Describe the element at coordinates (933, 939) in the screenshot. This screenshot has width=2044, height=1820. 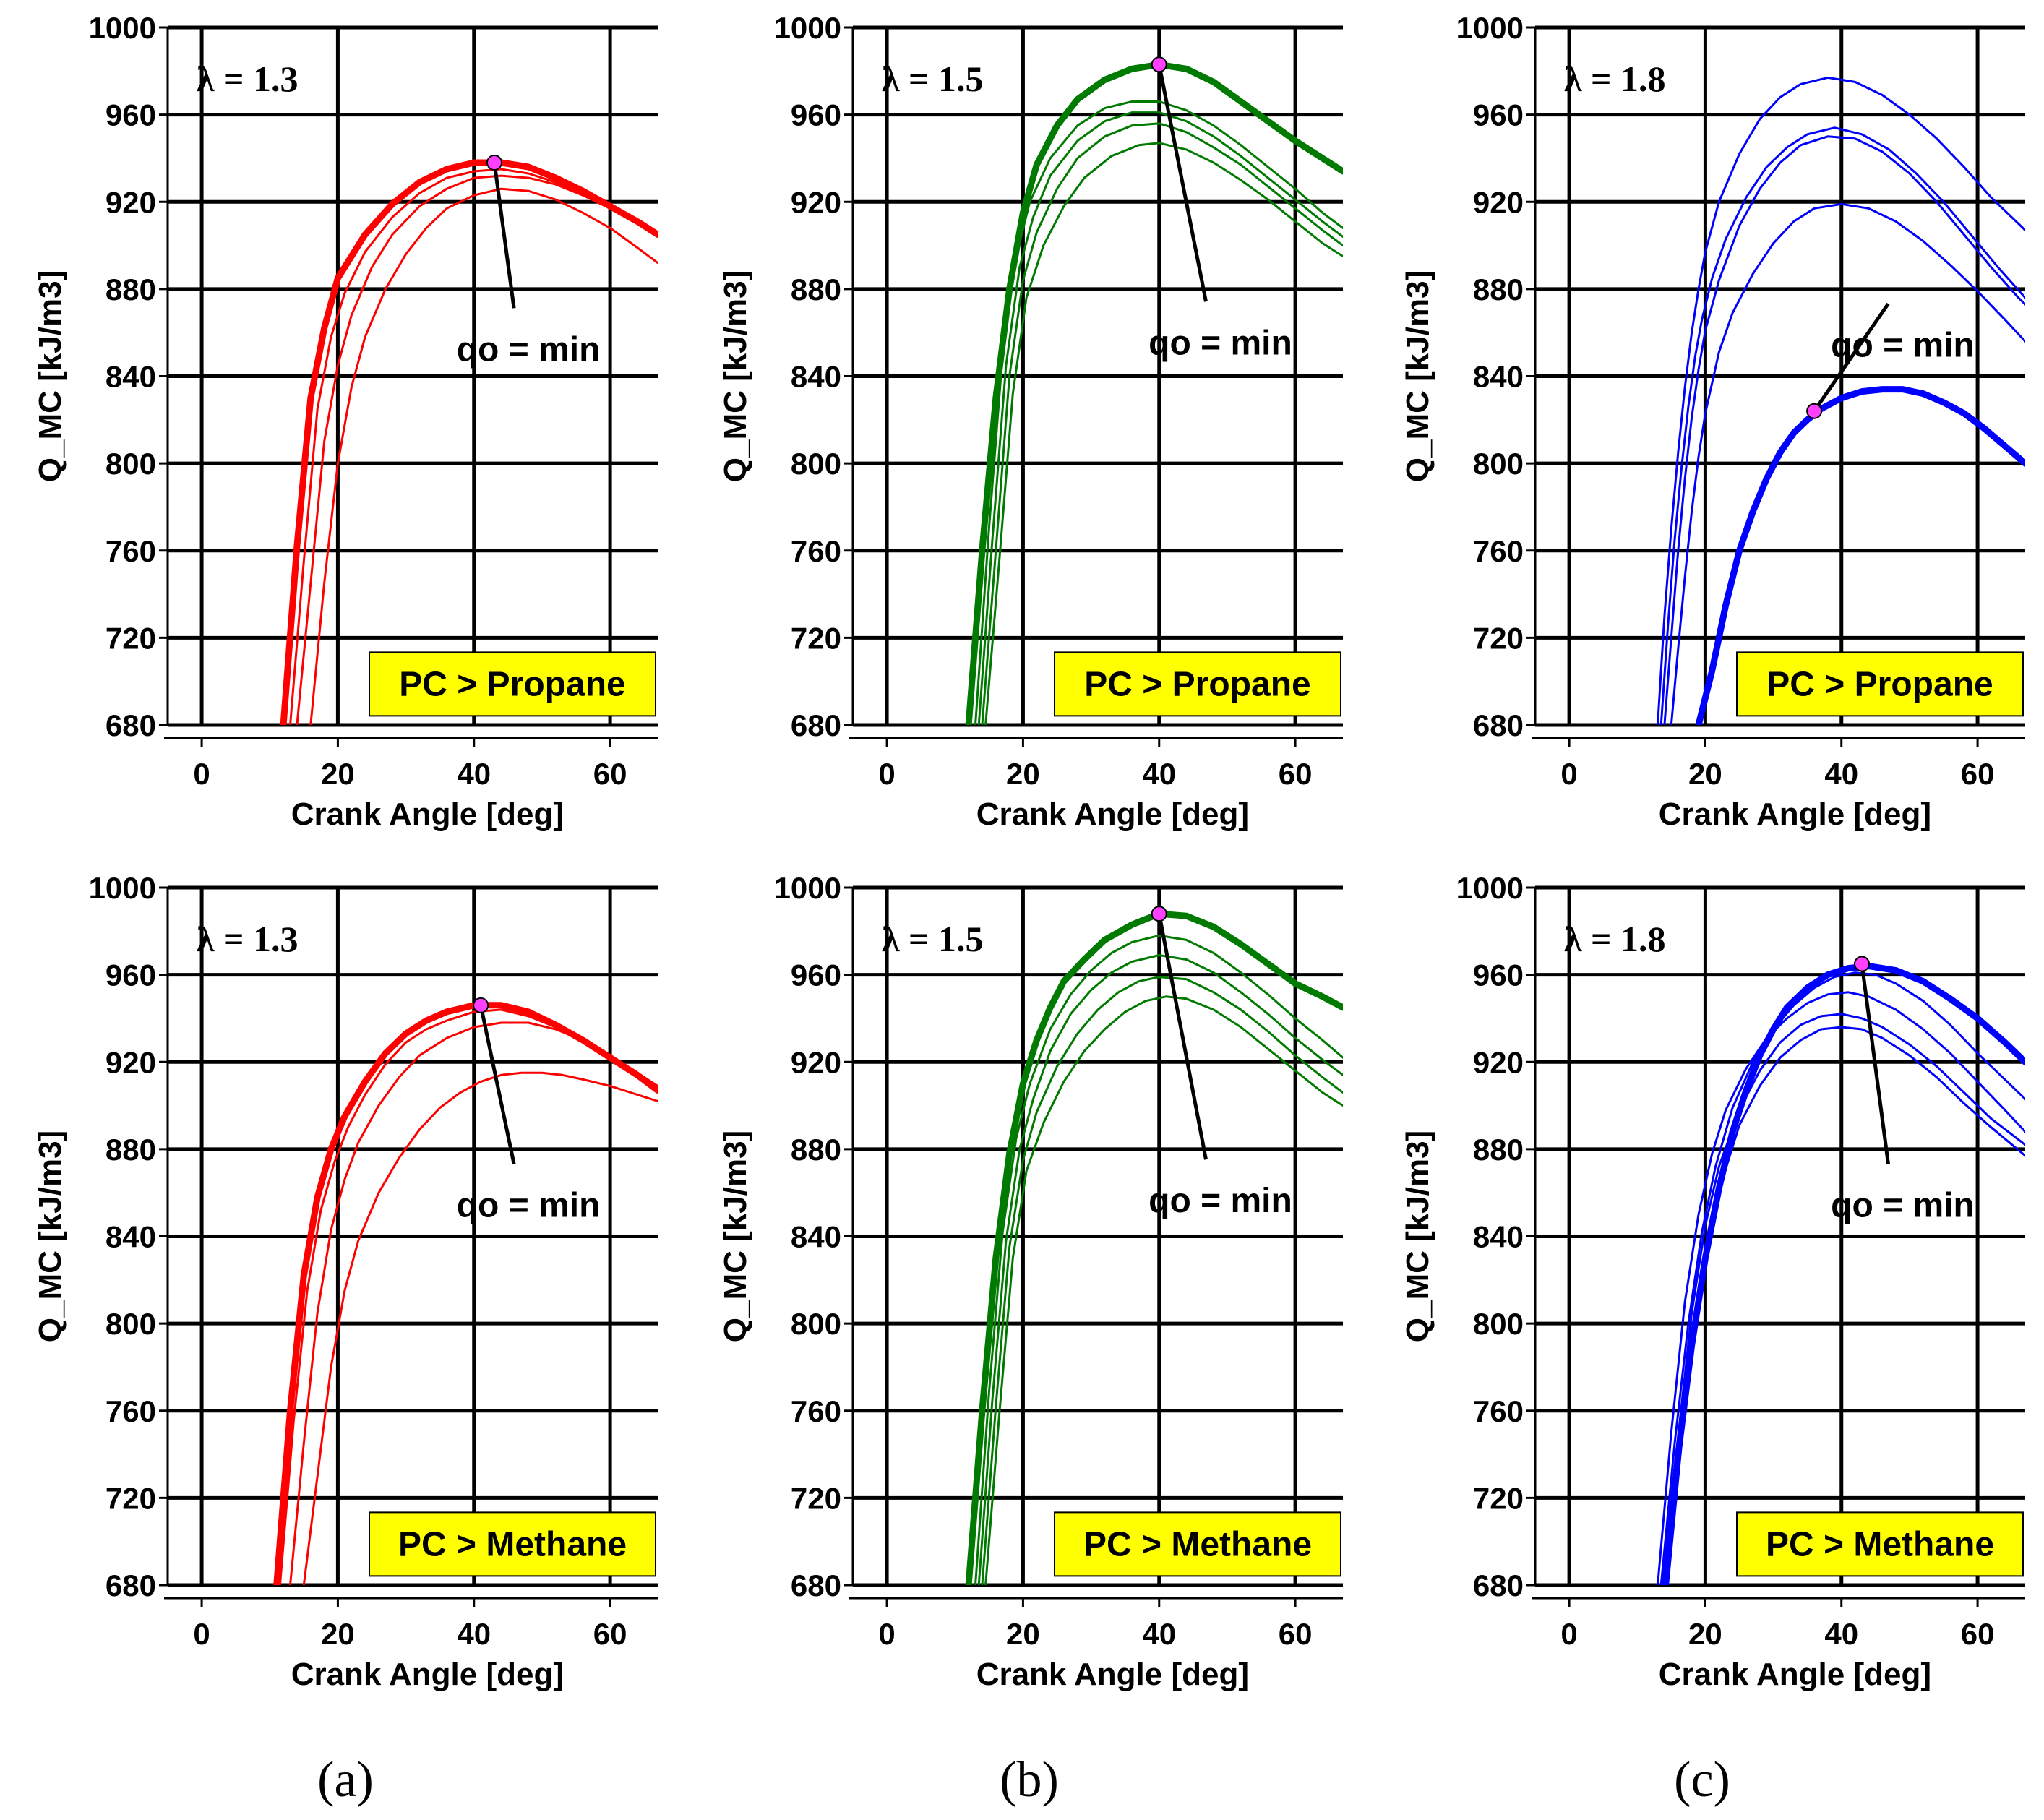
I see `lambda-label: λ = 1.5` at that location.